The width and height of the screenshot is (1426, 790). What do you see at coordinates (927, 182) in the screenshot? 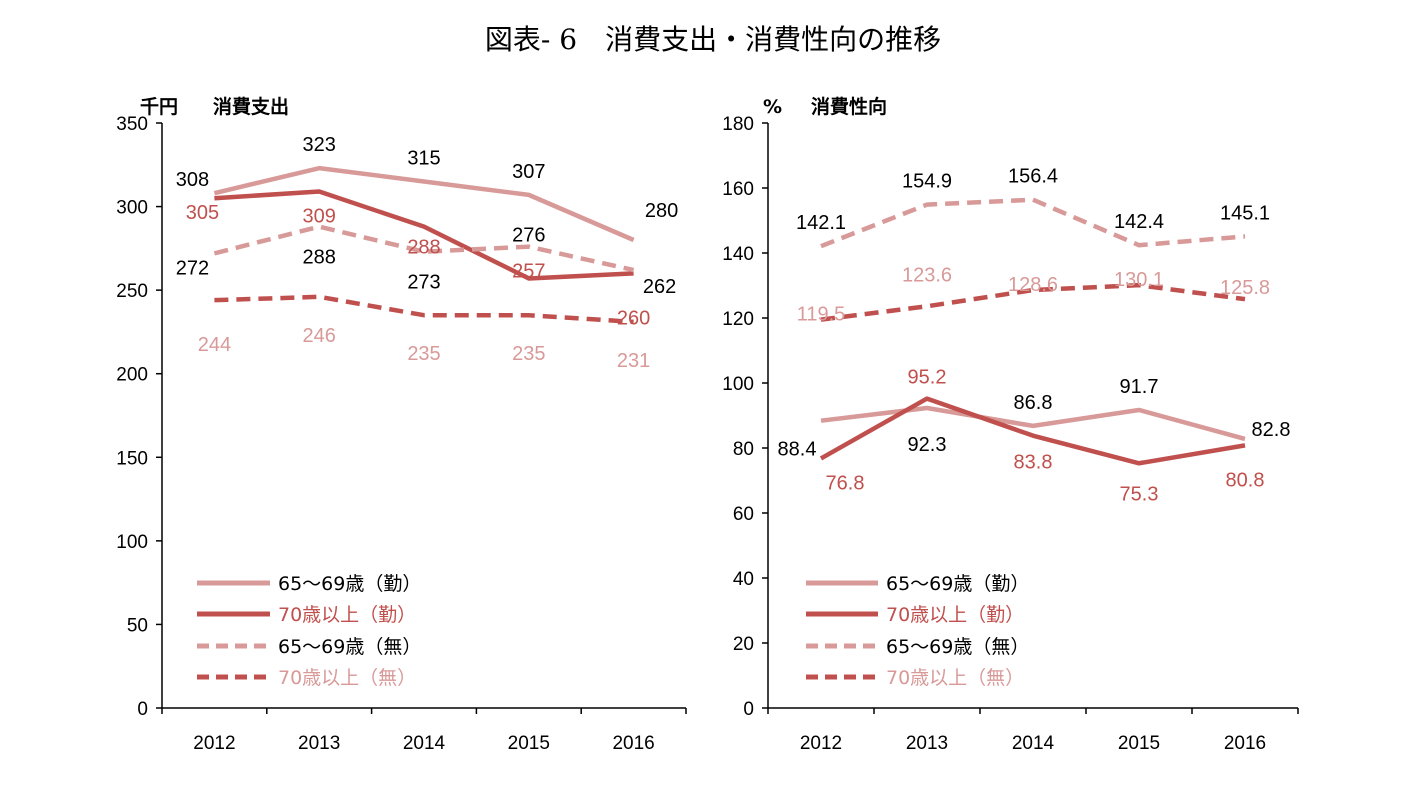
I see `data-label: 154.9` at bounding box center [927, 182].